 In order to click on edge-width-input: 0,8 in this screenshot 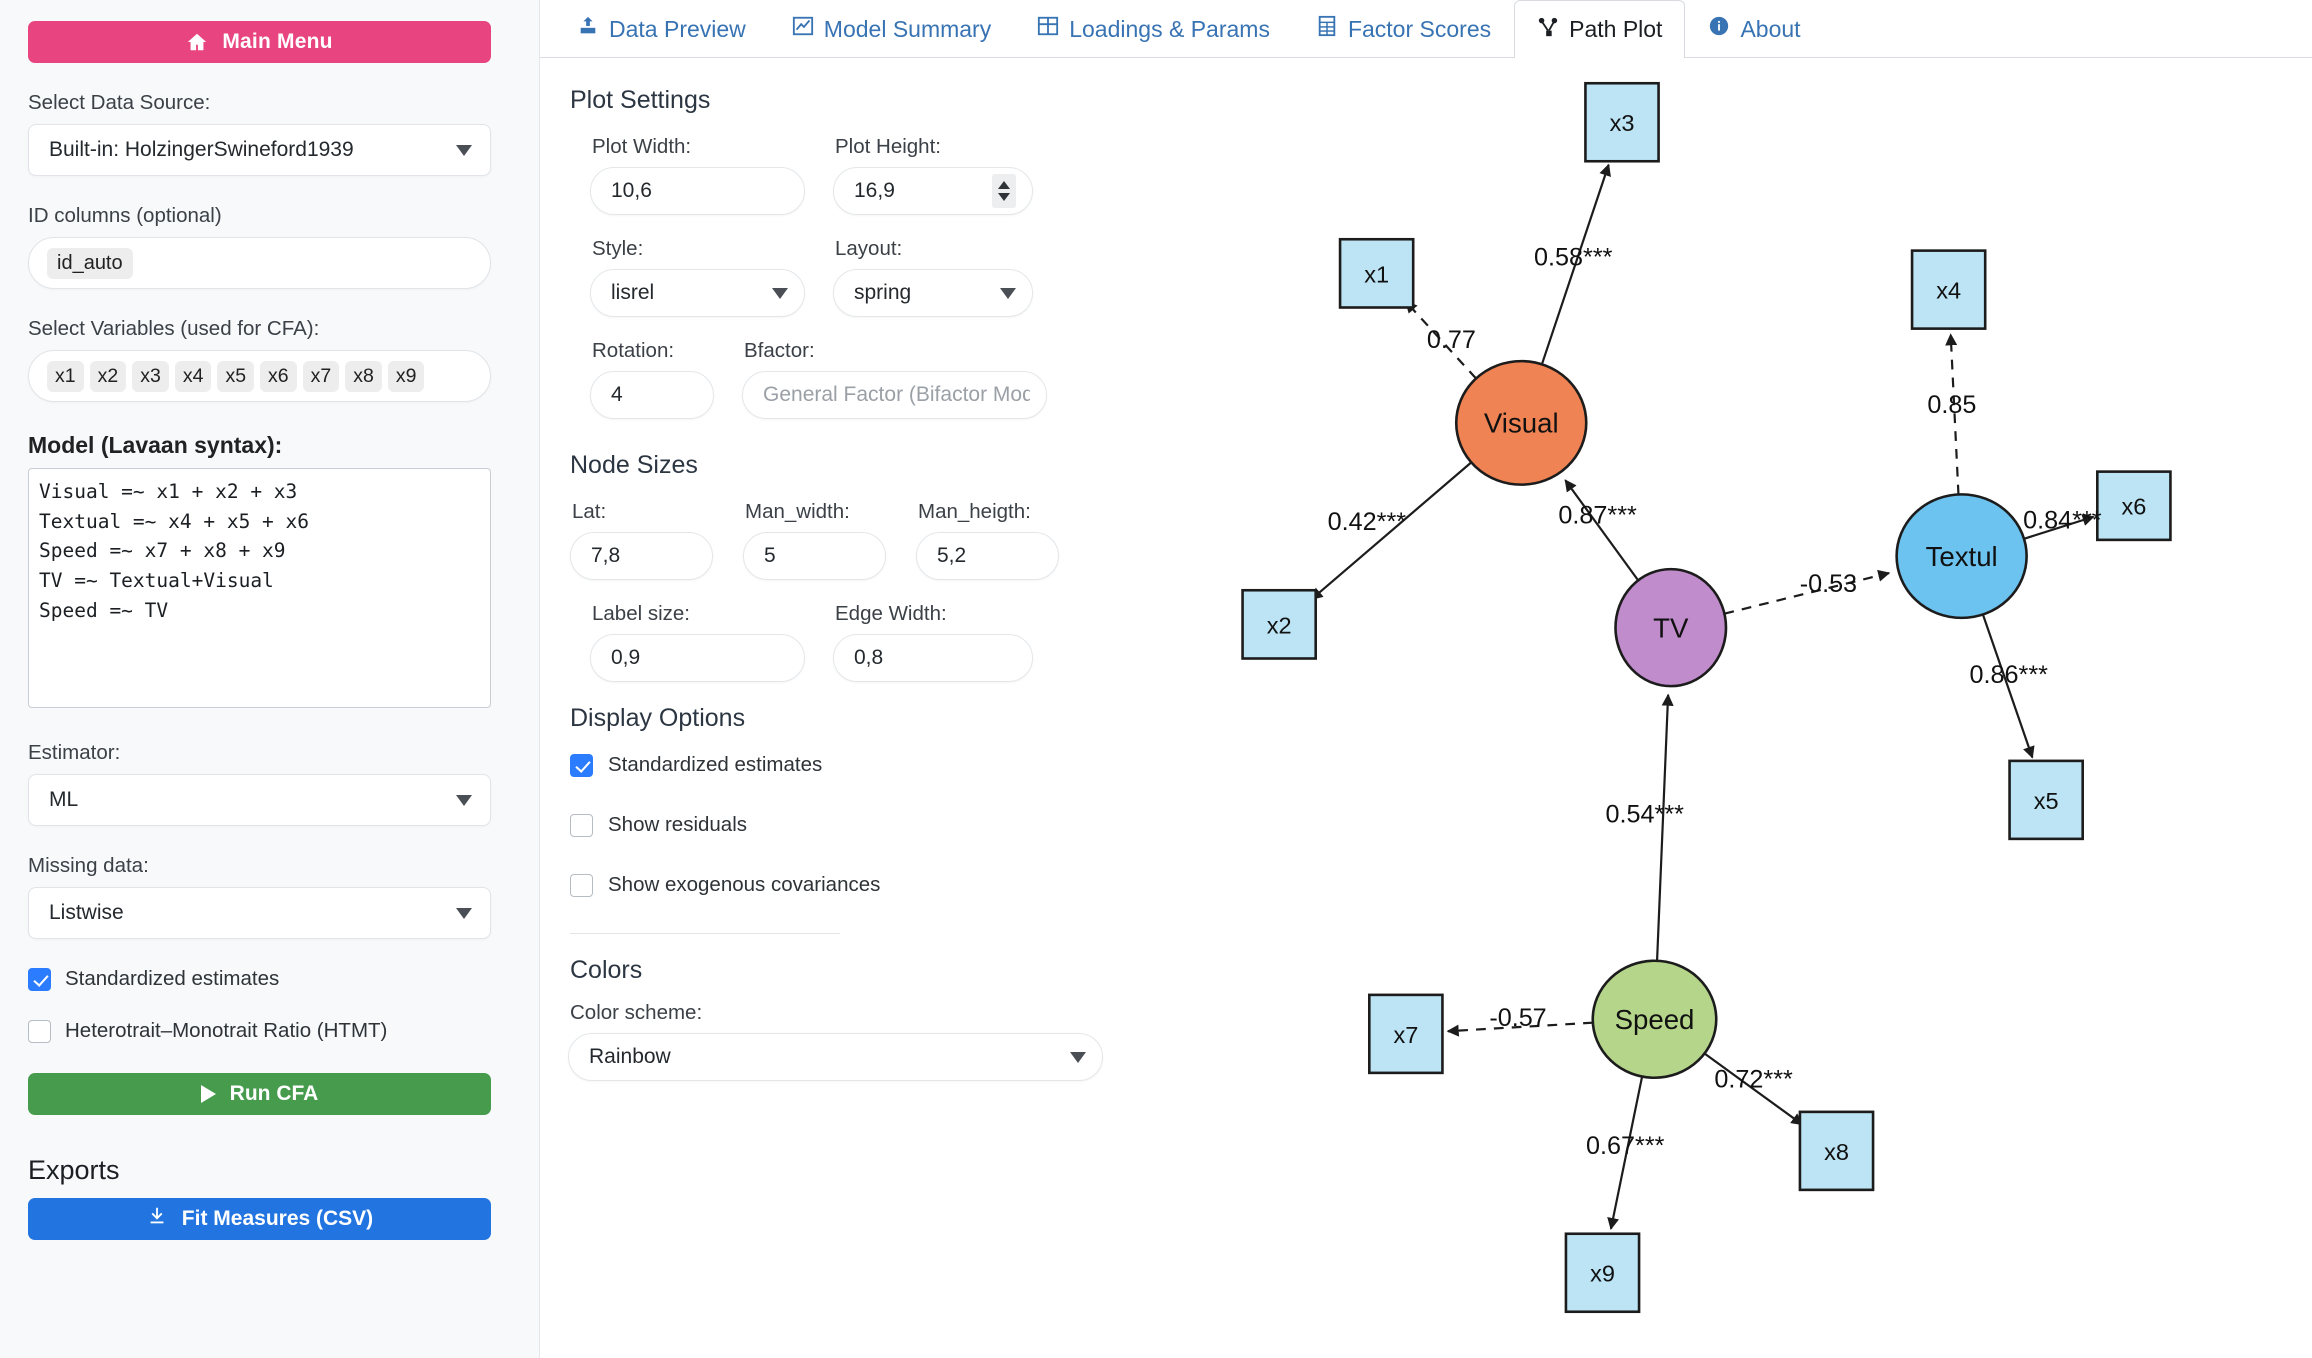, I will do `click(933, 658)`.